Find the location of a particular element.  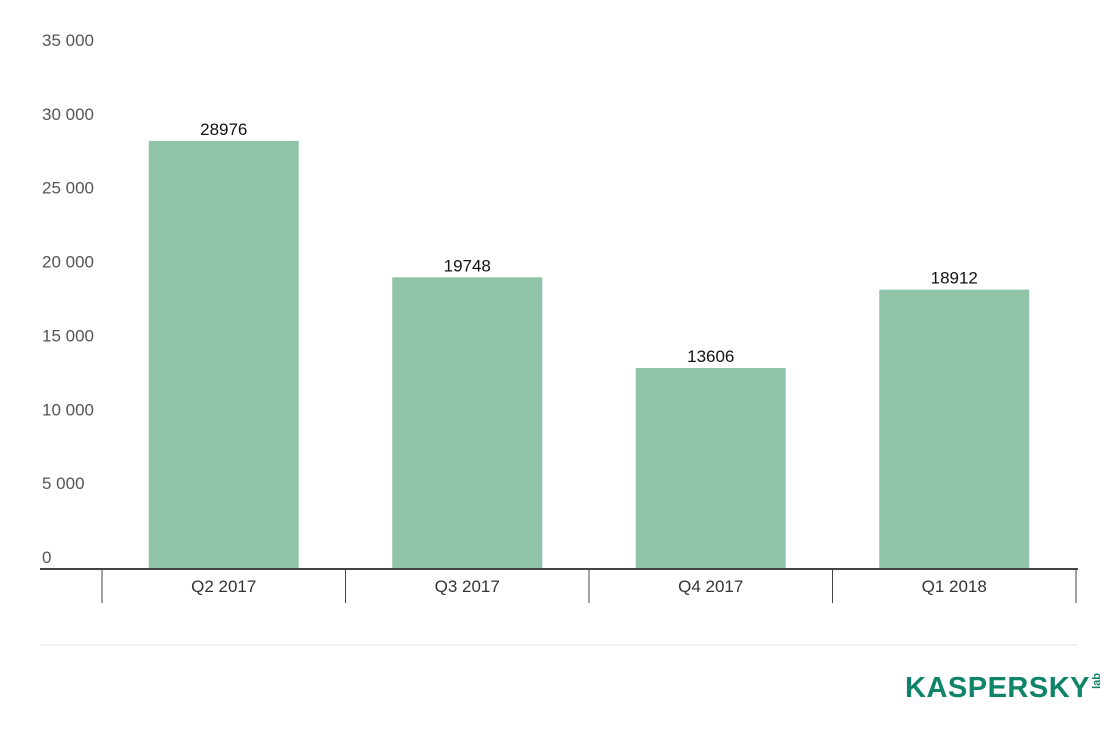

bar-value-label: 19748 is located at coordinates (467, 265).